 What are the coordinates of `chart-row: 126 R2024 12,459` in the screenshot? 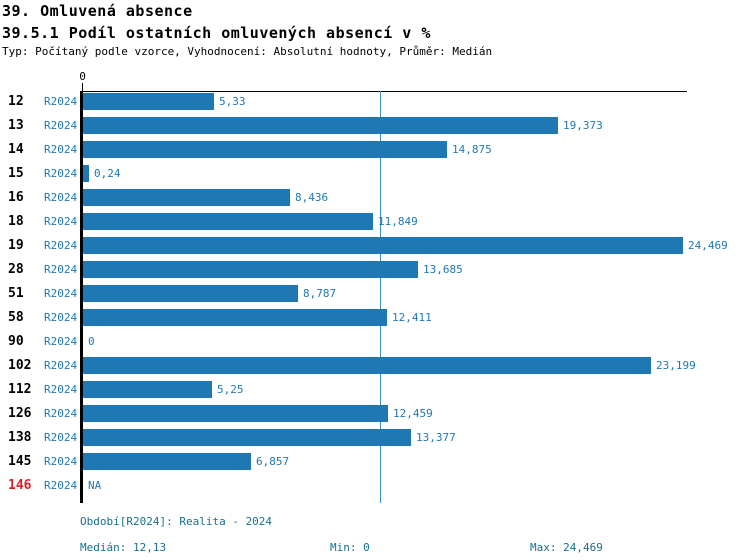 It's located at (375, 417).